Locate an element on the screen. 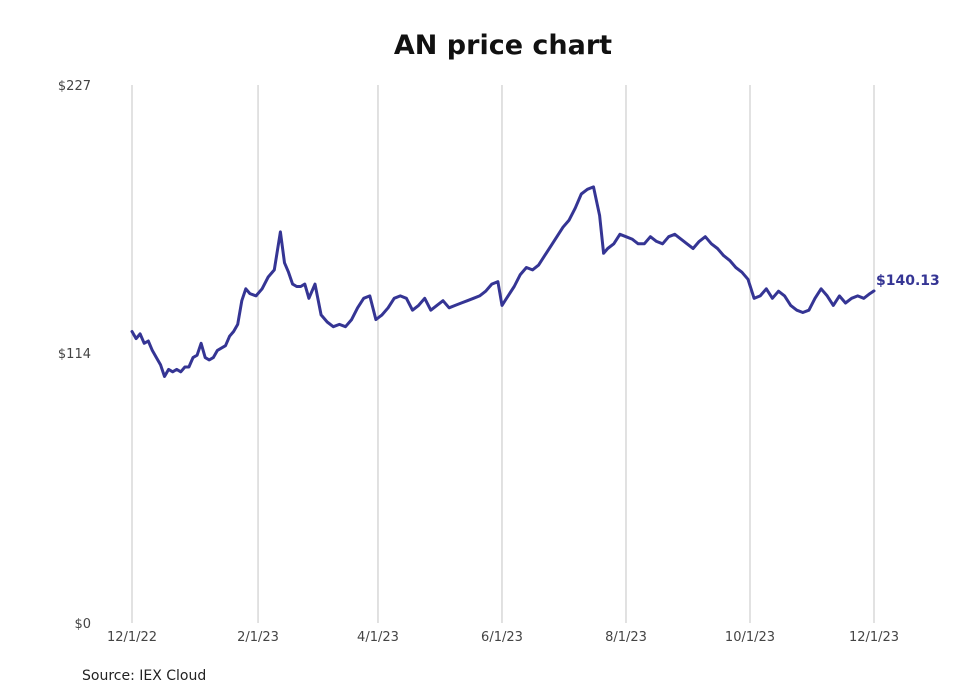  source-note: Source: IEX Cloud is located at coordinates (144, 676).